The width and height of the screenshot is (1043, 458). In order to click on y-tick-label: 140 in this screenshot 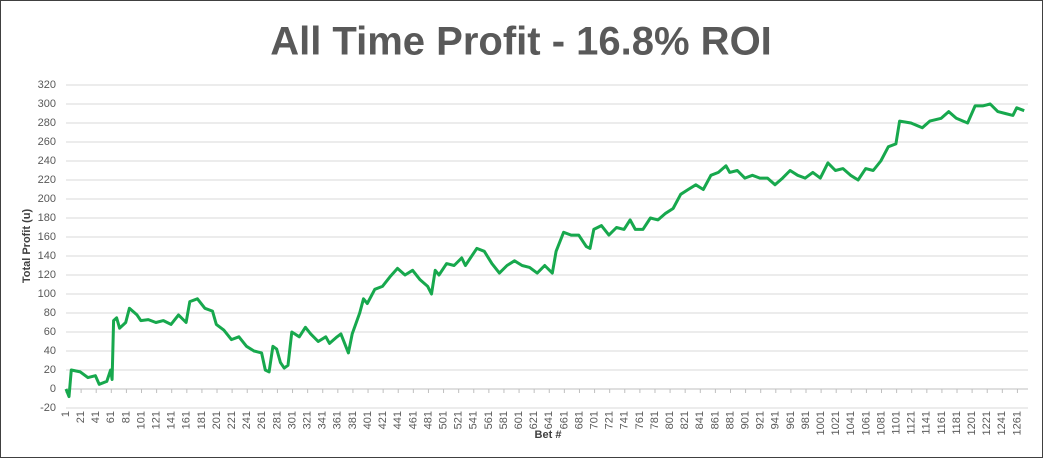, I will do `click(47, 256)`.